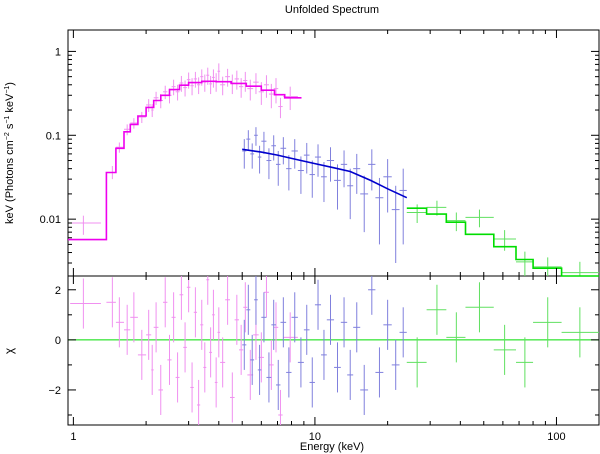 This screenshot has height=454, width=600. I want to click on x-axis-label: Energy (keV), so click(332, 447).